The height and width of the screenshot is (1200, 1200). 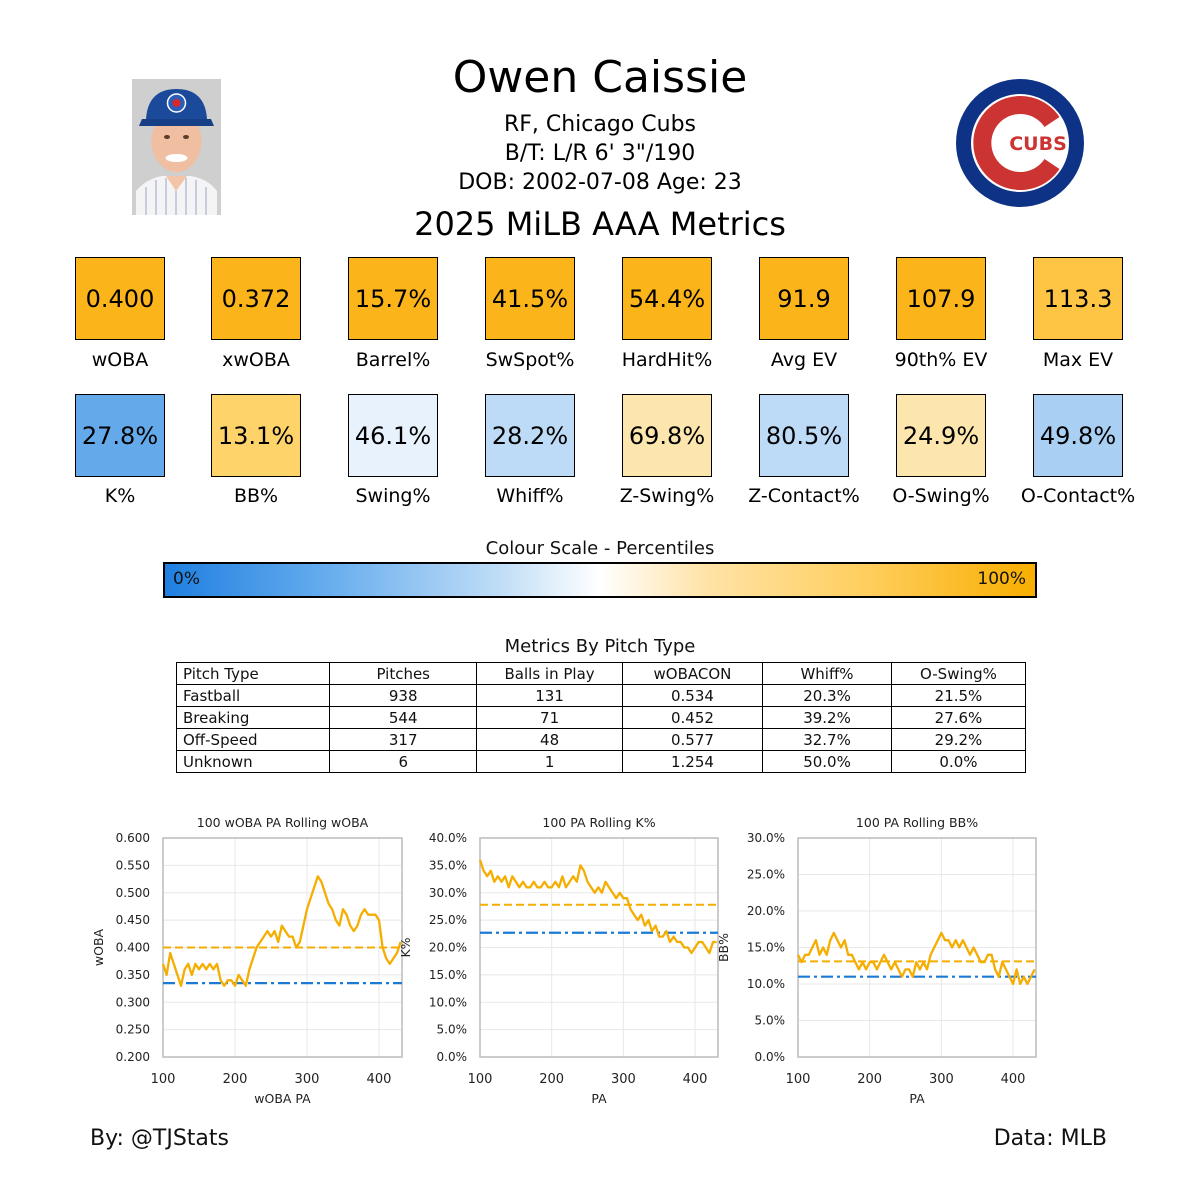 I want to click on table-cell: 0.534, so click(x=692, y=695).